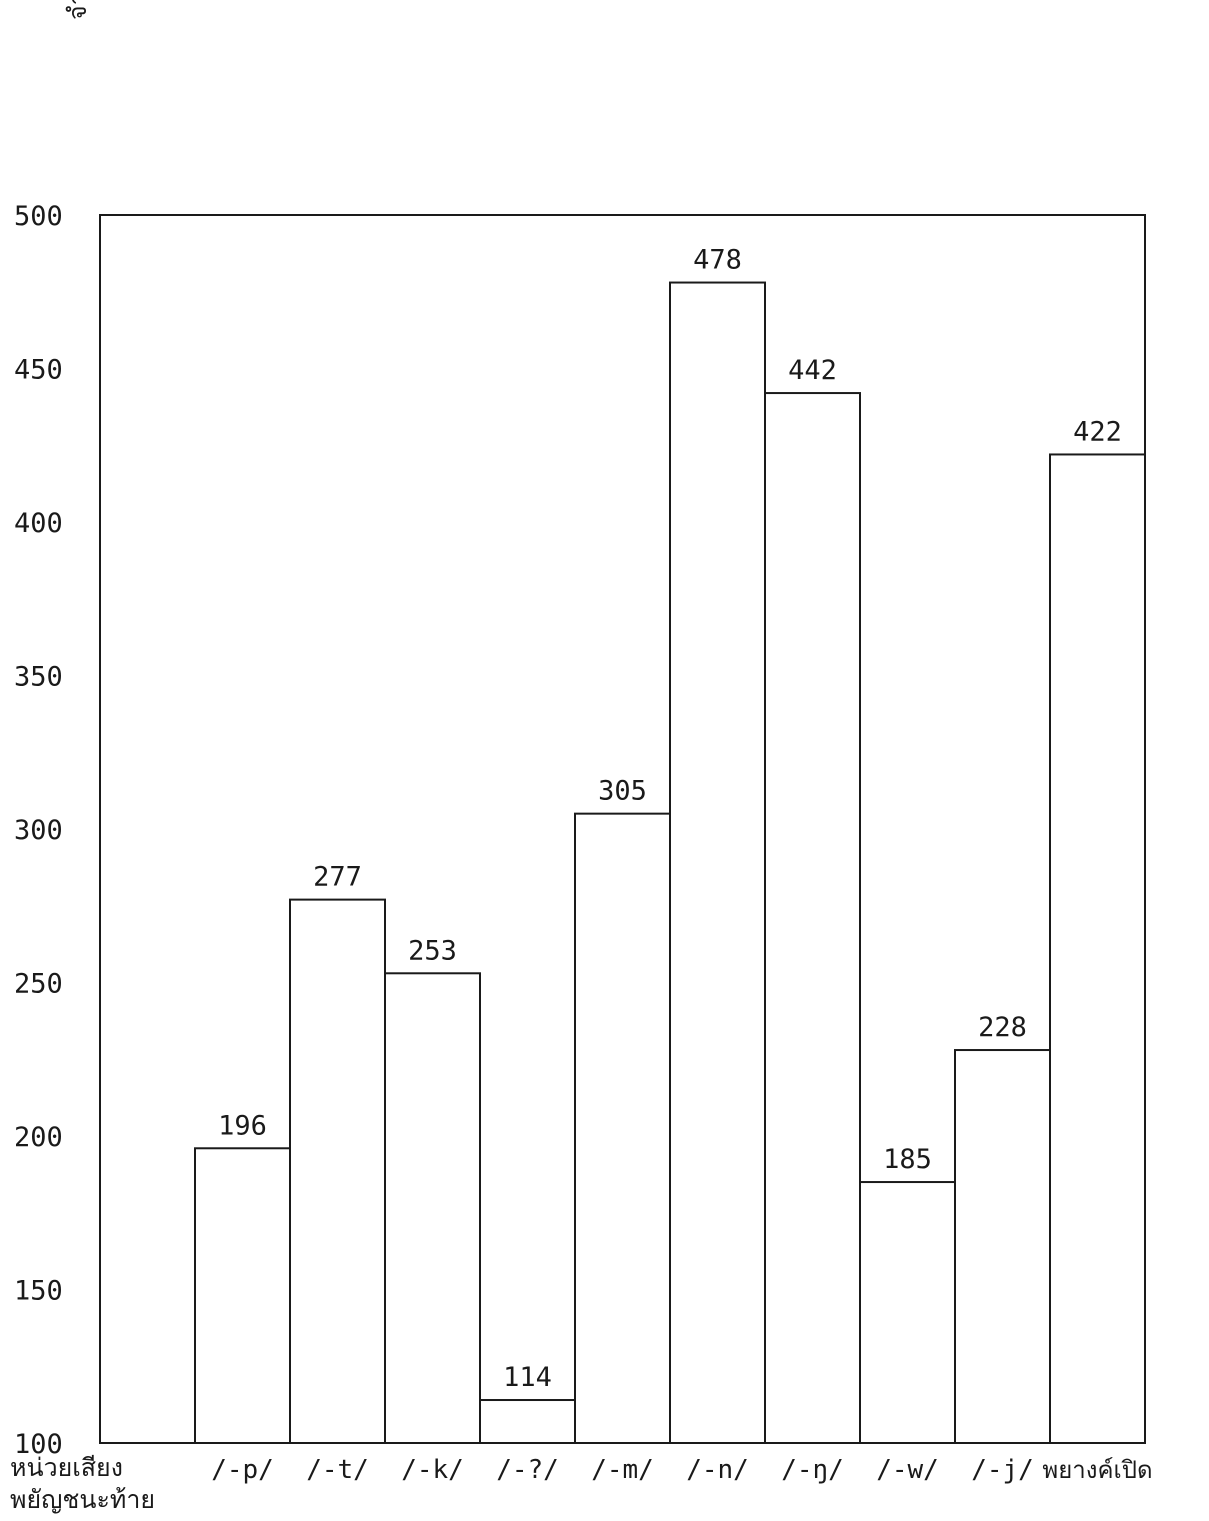 Image resolution: width=1209 pixels, height=1521 pixels. I want to click on y-tick-label: 350, so click(38, 677).